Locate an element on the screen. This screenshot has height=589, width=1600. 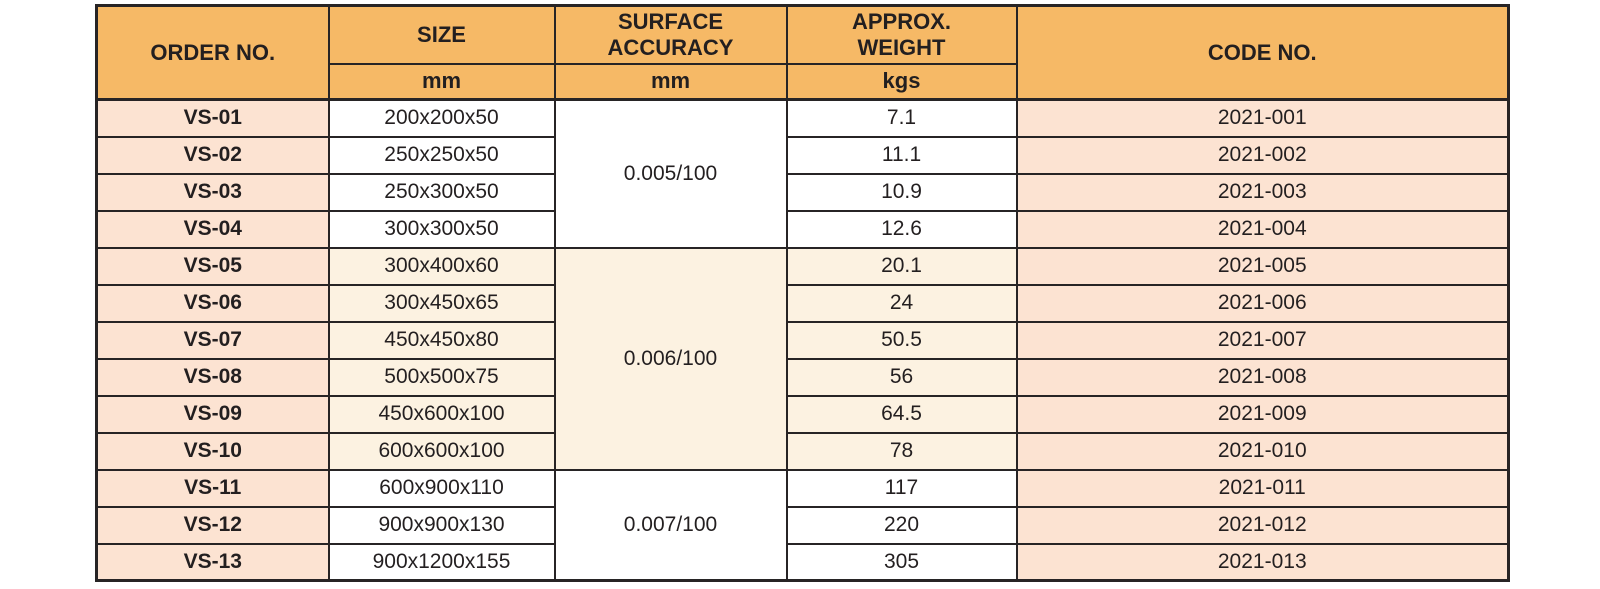
cell-size: 300x400x60 is located at coordinates (441, 266).